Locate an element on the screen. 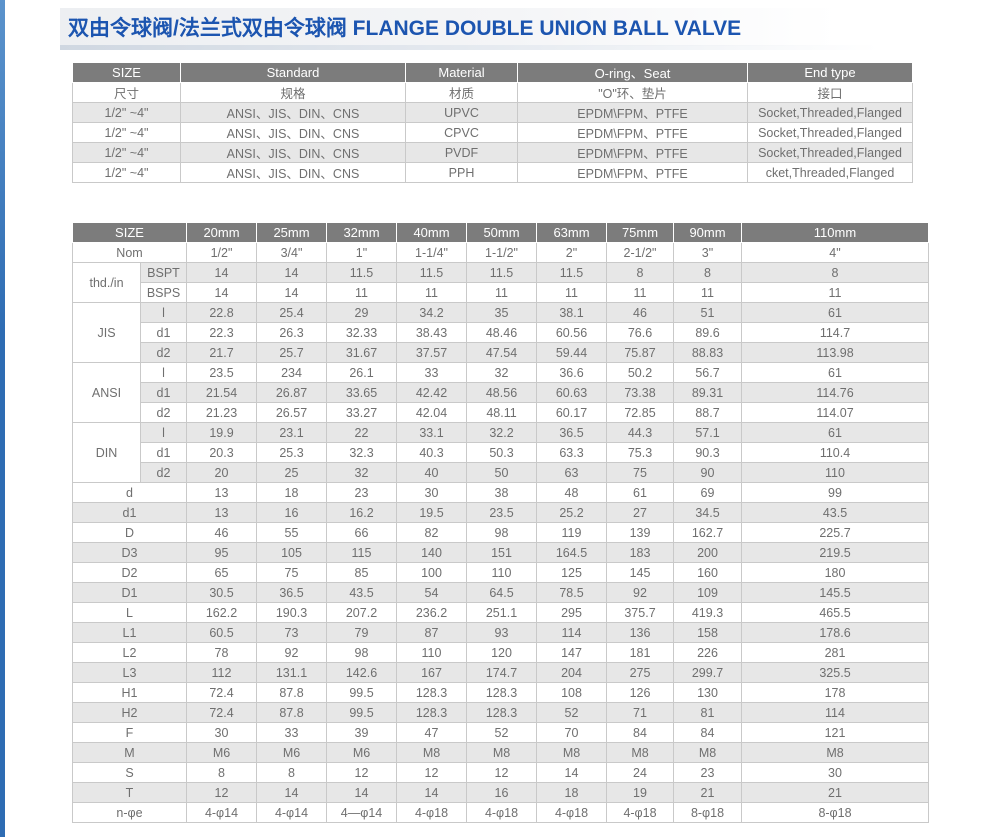 The height and width of the screenshot is (837, 1000). dim-cell: 59.44 is located at coordinates (571, 352).